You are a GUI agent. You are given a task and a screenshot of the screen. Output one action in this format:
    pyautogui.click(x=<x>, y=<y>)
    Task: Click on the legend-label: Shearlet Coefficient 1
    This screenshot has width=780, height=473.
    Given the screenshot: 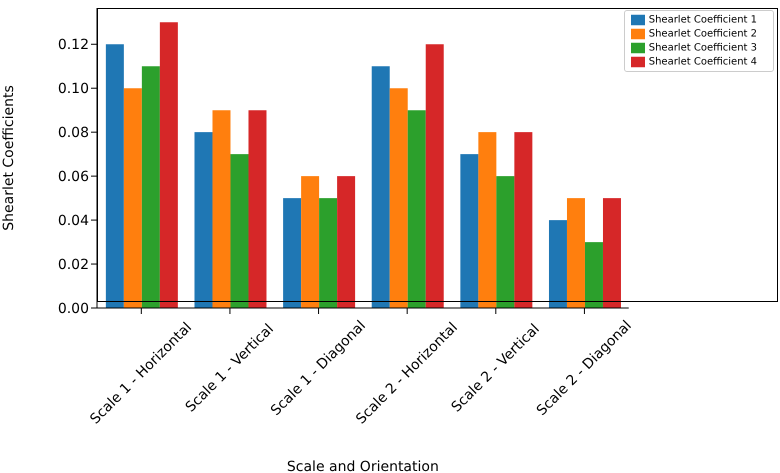 What is the action you would take?
    pyautogui.click(x=702, y=20)
    